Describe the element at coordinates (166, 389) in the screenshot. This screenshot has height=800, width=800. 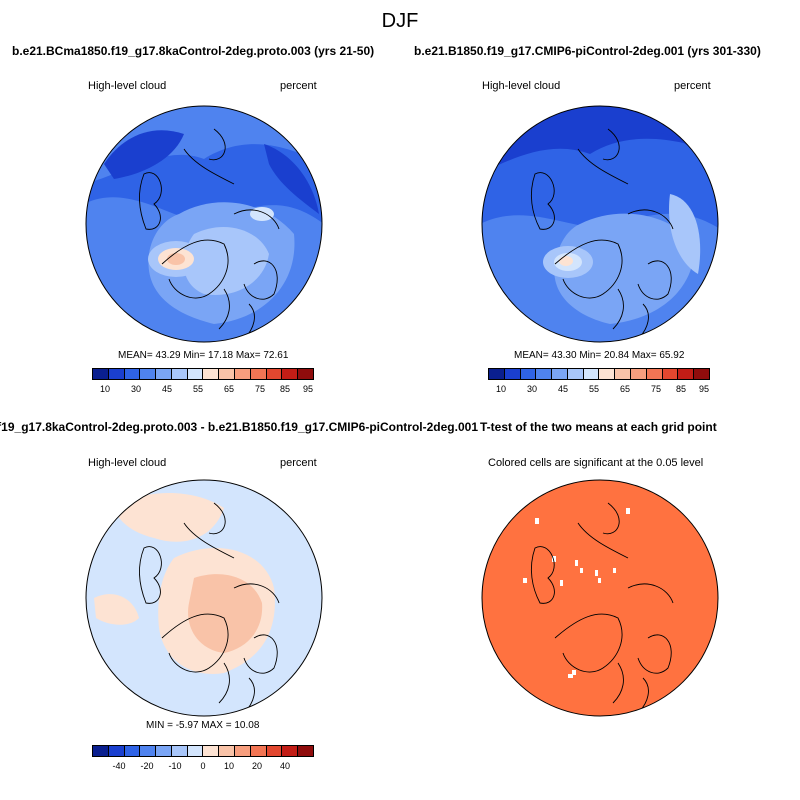
I see `panel1-tick: 45` at that location.